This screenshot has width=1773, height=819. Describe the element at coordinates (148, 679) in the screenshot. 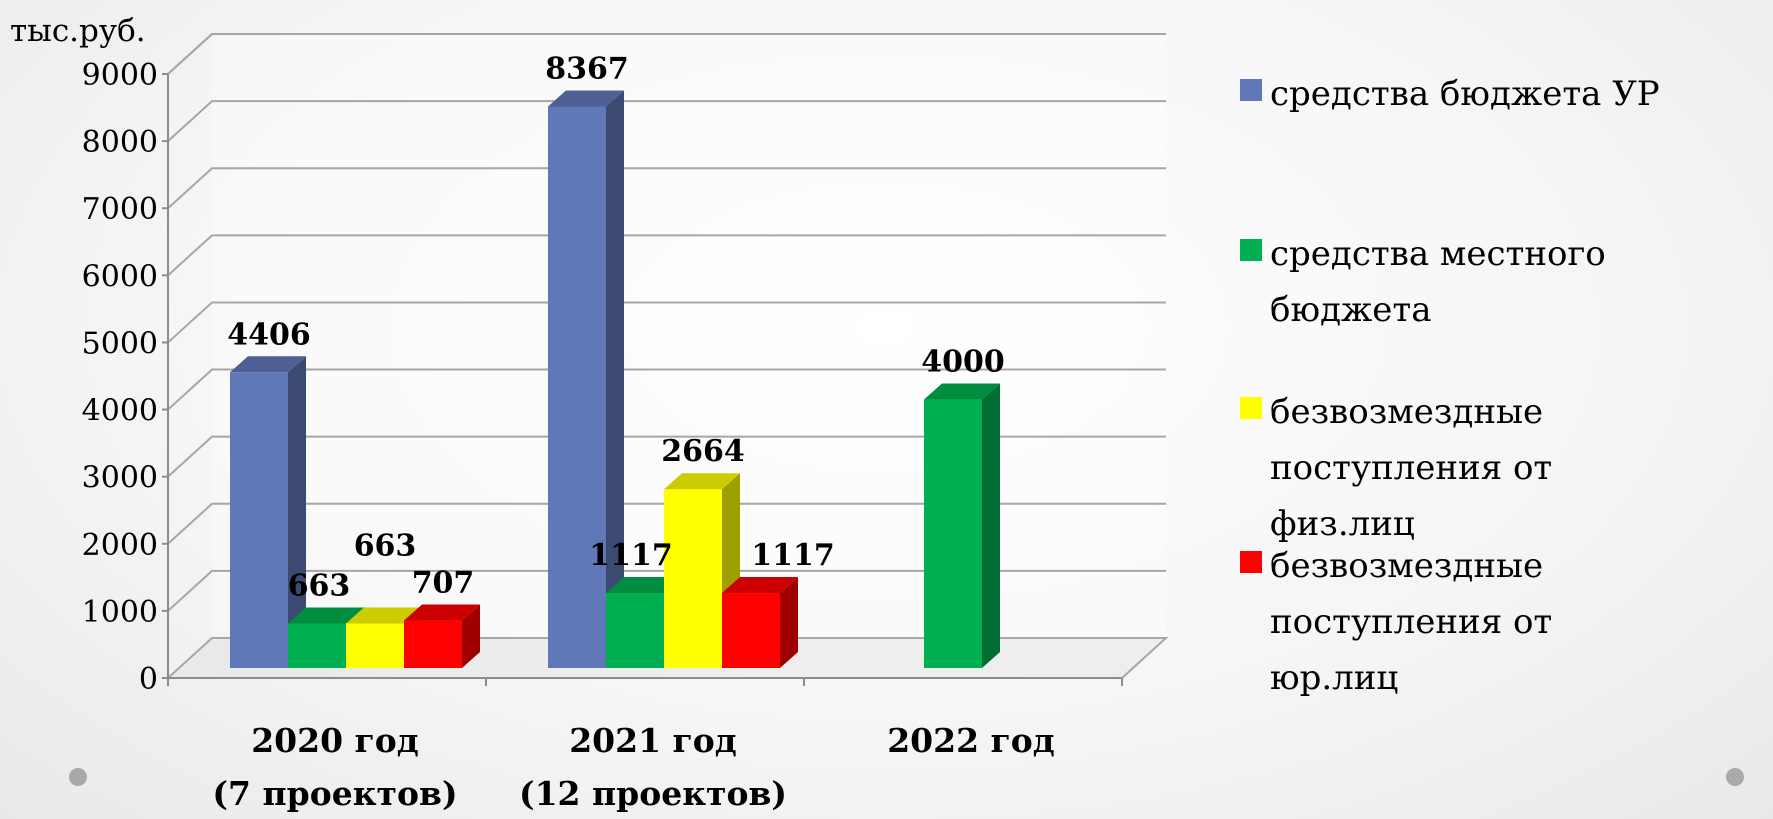

I see `y-tick-label: 0` at that location.